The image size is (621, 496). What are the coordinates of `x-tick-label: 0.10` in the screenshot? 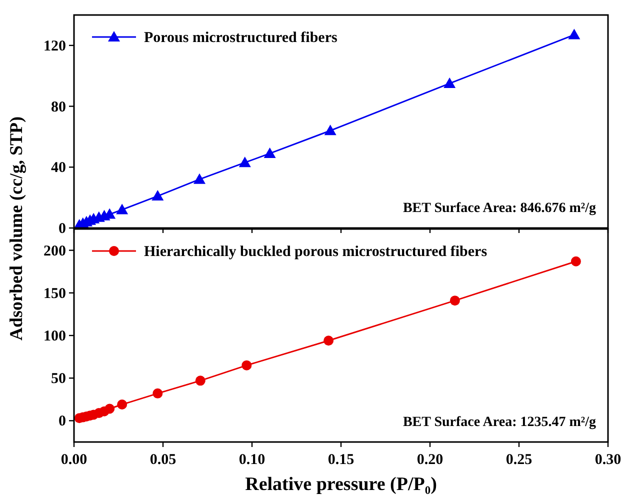 It's located at (252, 460).